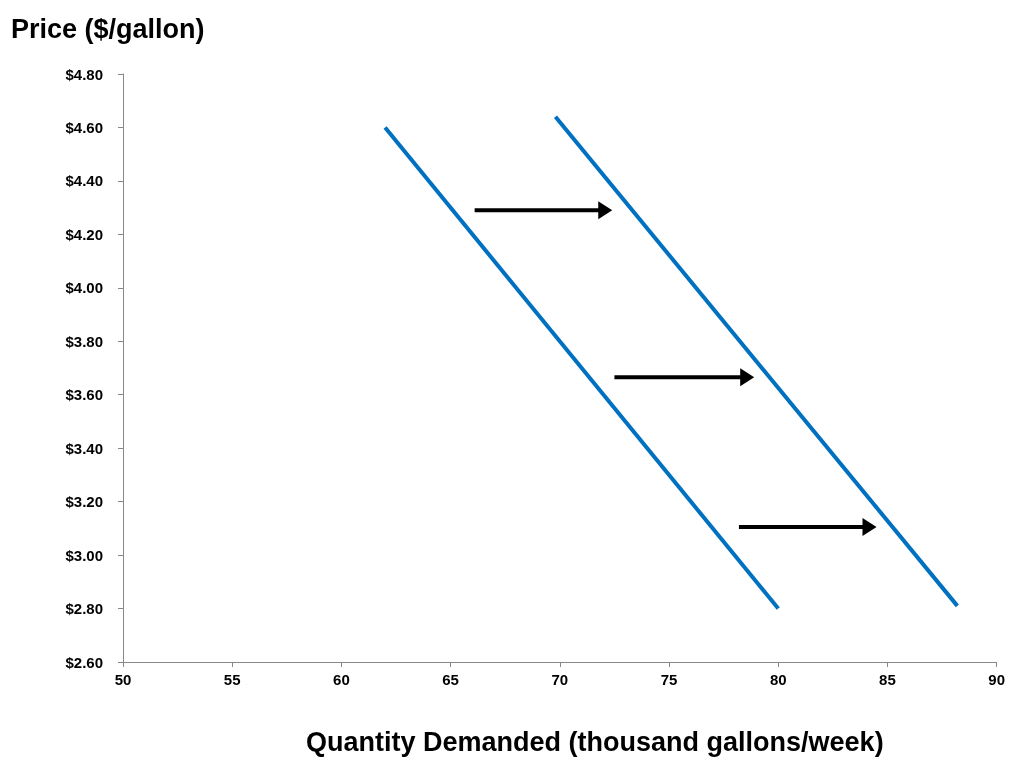  Describe the element at coordinates (84, 127) in the screenshot. I see `y-tick-label: $4.60` at that location.